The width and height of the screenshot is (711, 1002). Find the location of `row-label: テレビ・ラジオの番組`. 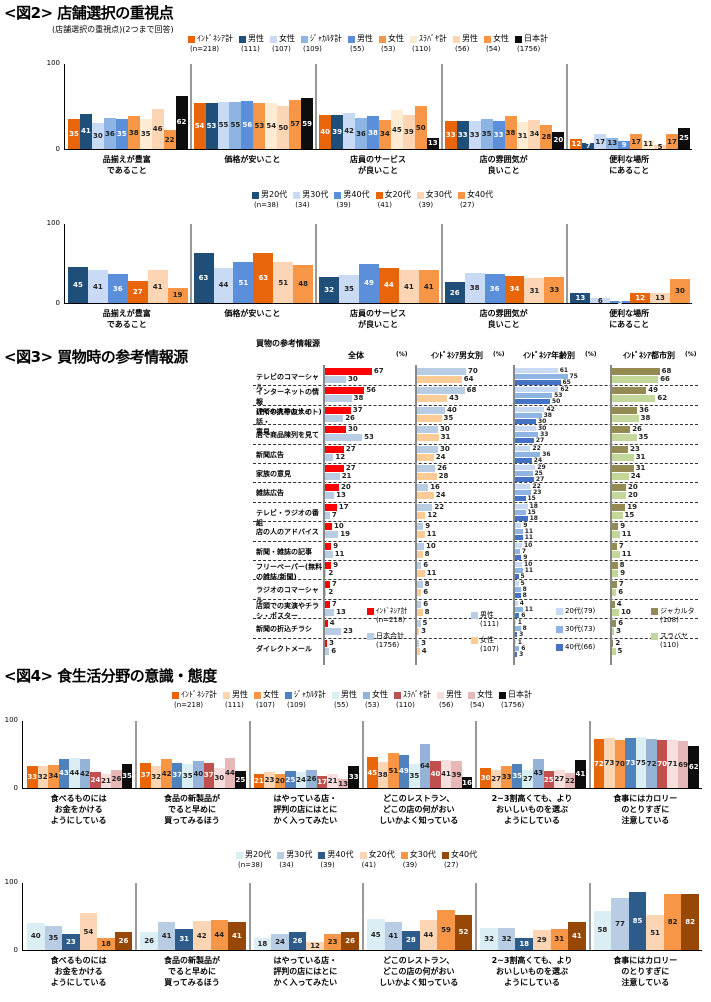

row-label: テレビ・ラジオの番組 is located at coordinates (287, 517).